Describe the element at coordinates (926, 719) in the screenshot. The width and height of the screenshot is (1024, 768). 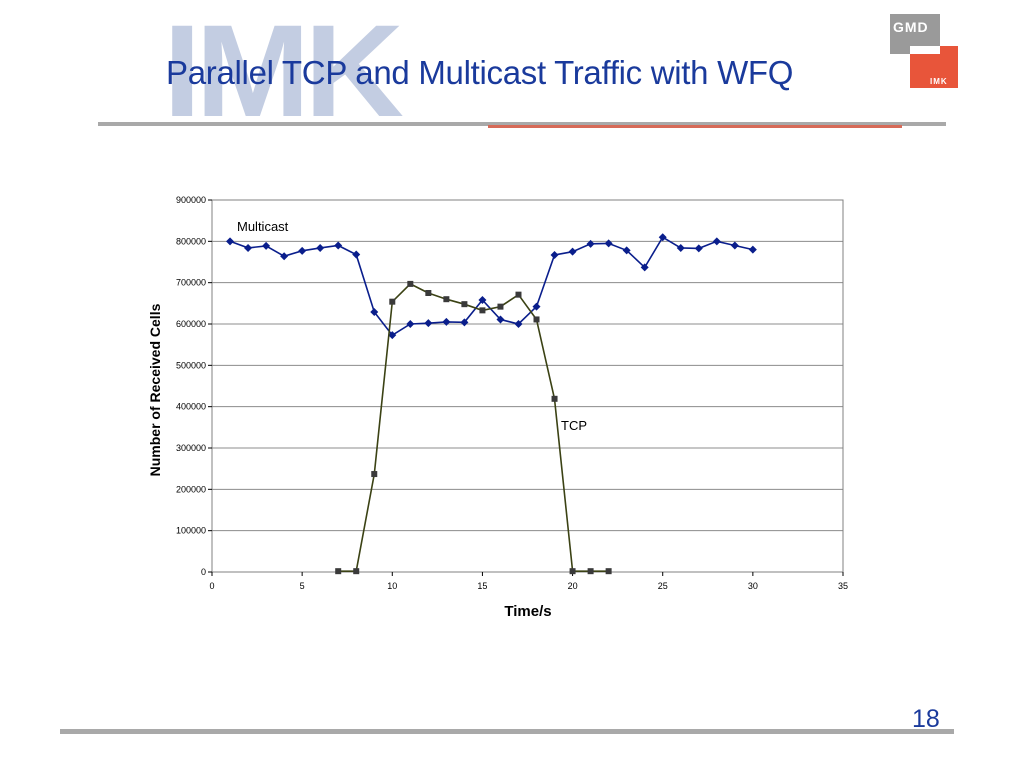
I see `page-number: 18` at that location.